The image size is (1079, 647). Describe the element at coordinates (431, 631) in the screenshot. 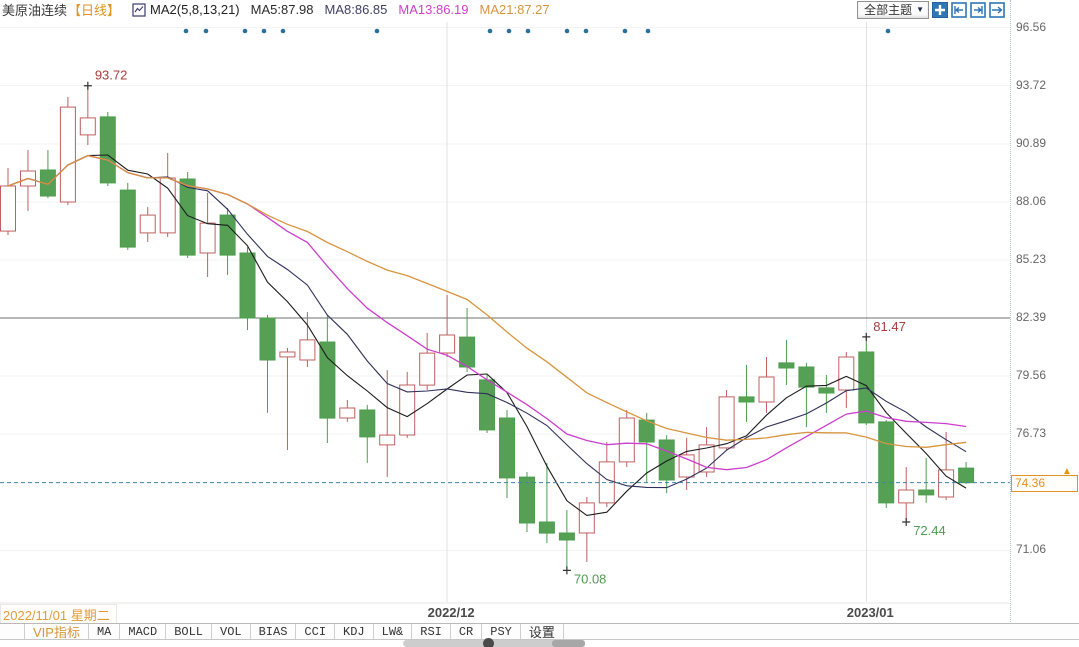

I see `indicator-tab-rsi: RSI` at that location.